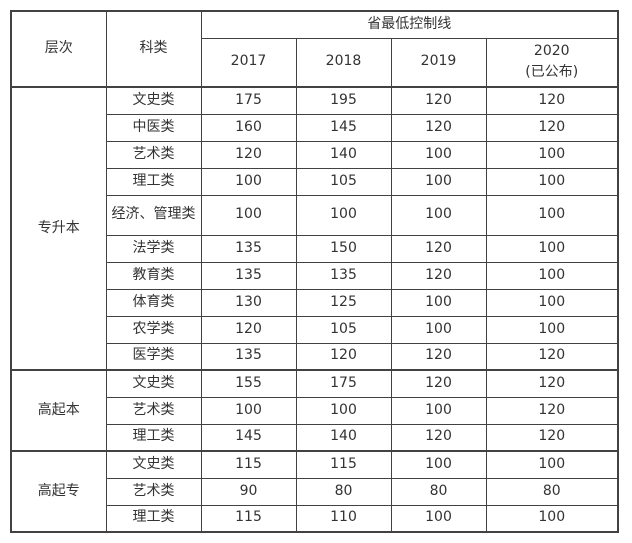 The width and height of the screenshot is (632, 543). Describe the element at coordinates (58, 491) in the screenshot. I see `level-cell: 高起专` at that location.